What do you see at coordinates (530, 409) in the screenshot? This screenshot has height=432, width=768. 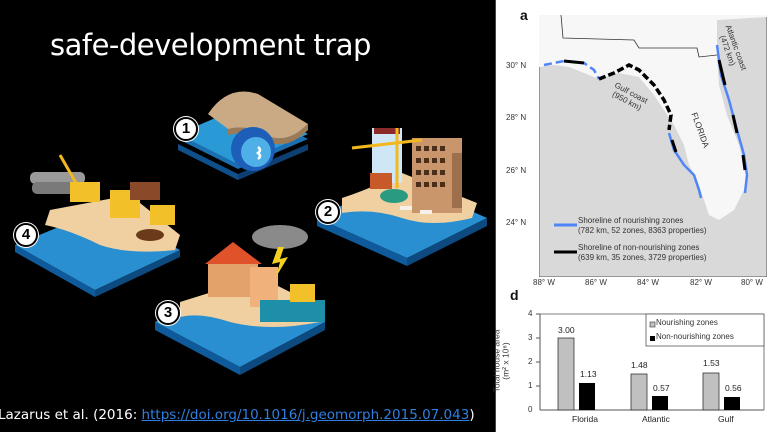 I see `y-tick-0: 0` at bounding box center [530, 409].